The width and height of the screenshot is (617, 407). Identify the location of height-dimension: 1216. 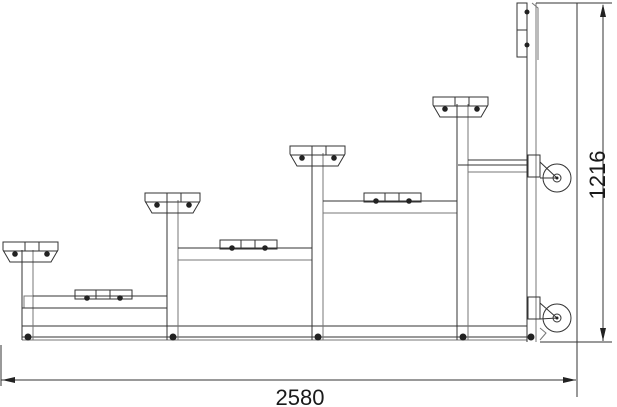
(574, 172).